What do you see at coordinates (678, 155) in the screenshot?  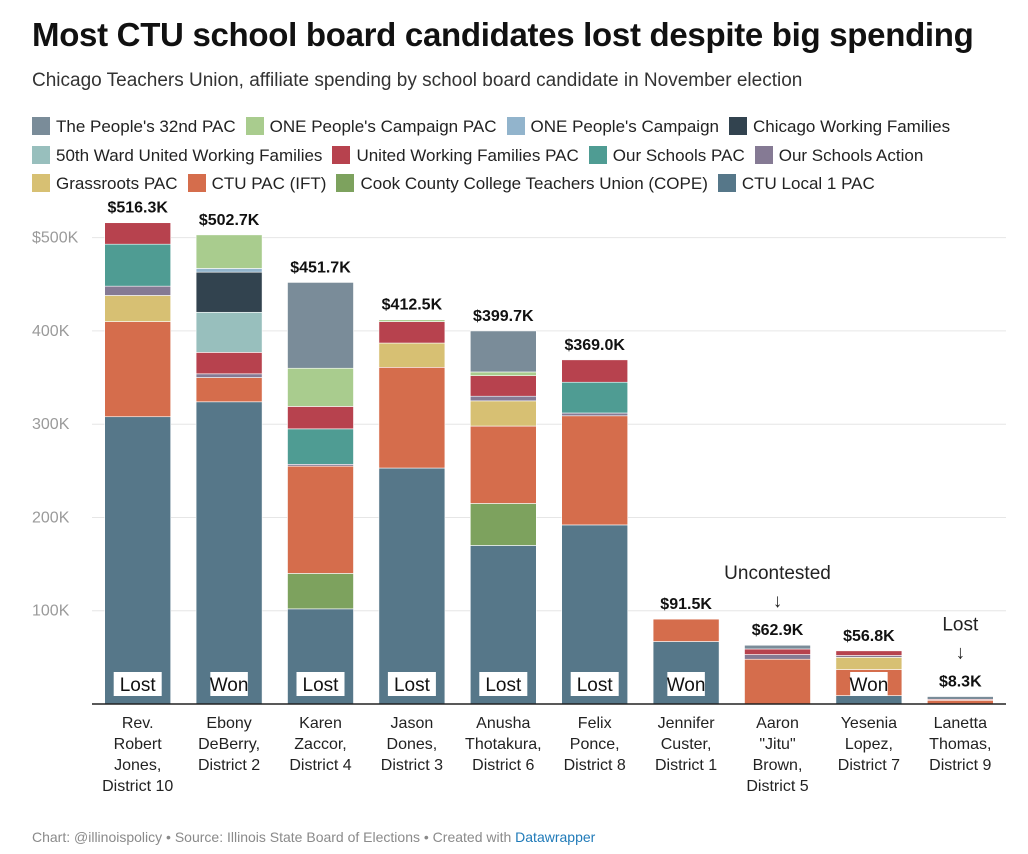 I see `legend-label: Our Schools PAC` at bounding box center [678, 155].